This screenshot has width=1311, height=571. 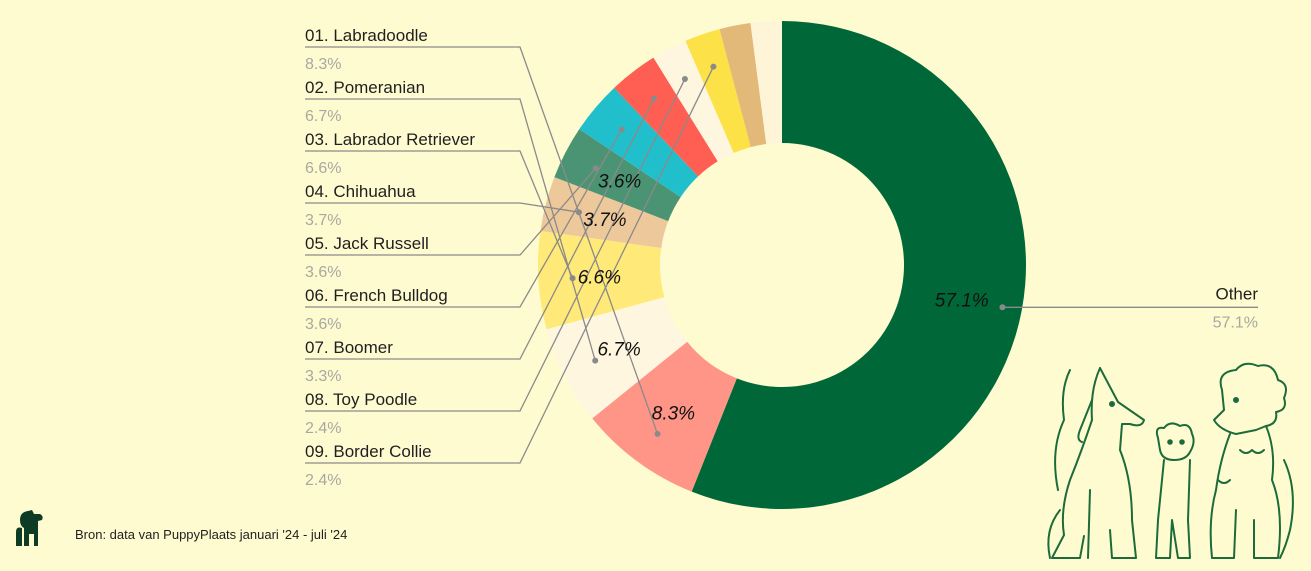 What do you see at coordinates (368, 451) in the screenshot?
I see `category-label-9: 09. Border Collie` at bounding box center [368, 451].